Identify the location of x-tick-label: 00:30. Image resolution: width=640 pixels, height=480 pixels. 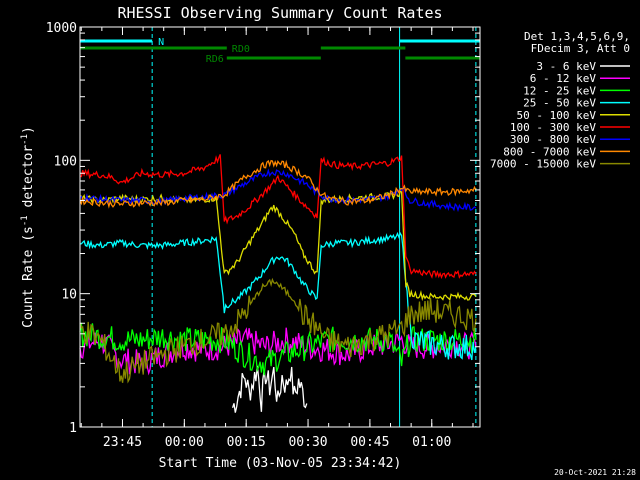
(307, 442).